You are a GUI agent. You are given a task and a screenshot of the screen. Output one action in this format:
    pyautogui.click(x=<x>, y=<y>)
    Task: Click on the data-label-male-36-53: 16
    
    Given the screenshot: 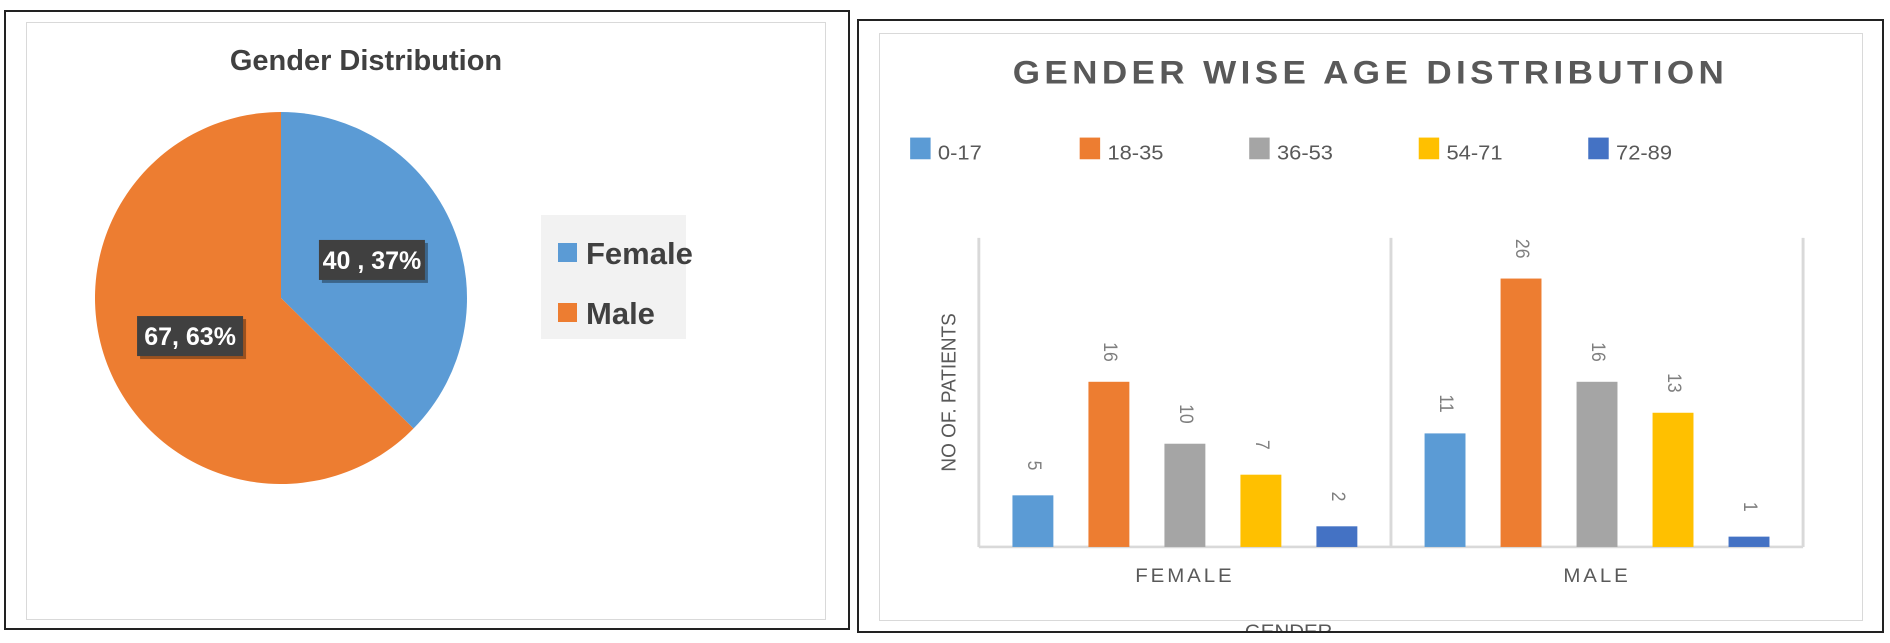 What is the action you would take?
    pyautogui.click(x=1599, y=352)
    